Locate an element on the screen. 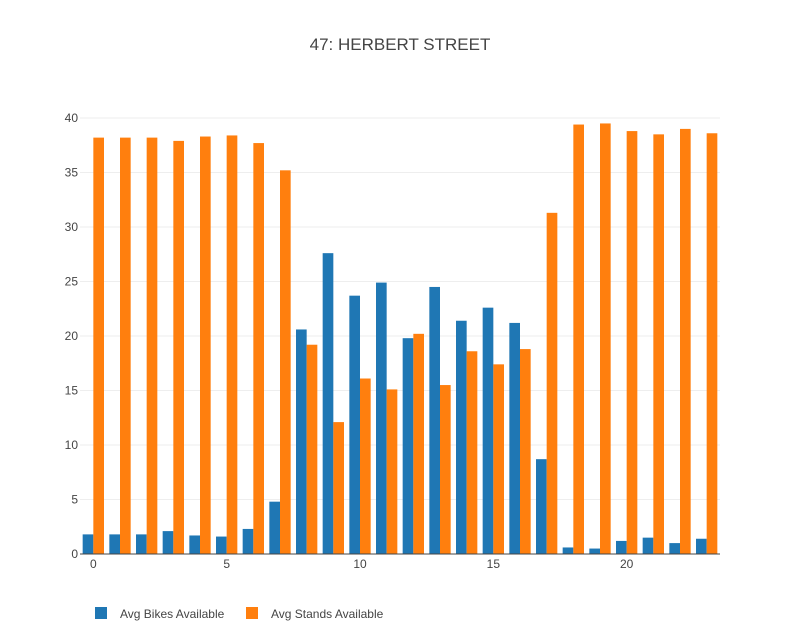 This screenshot has width=800, height=640. y-tick-label: 20 is located at coordinates (72, 336).